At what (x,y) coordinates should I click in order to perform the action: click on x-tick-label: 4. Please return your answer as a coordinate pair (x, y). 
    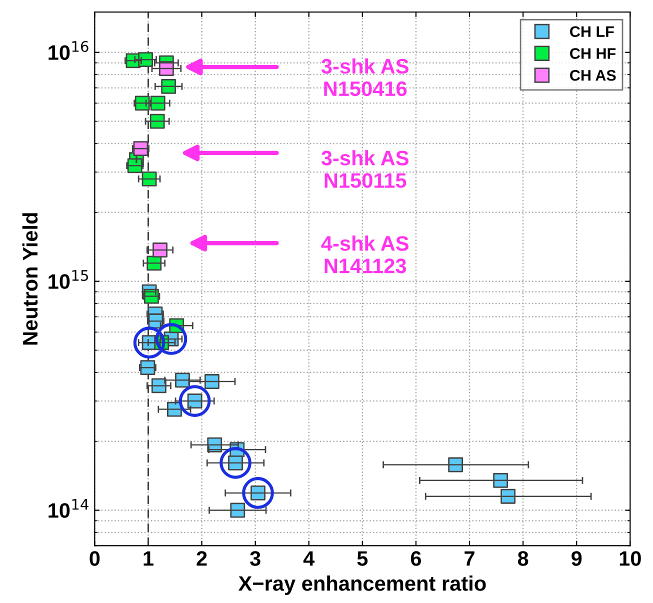
    Looking at the image, I should click on (309, 558).